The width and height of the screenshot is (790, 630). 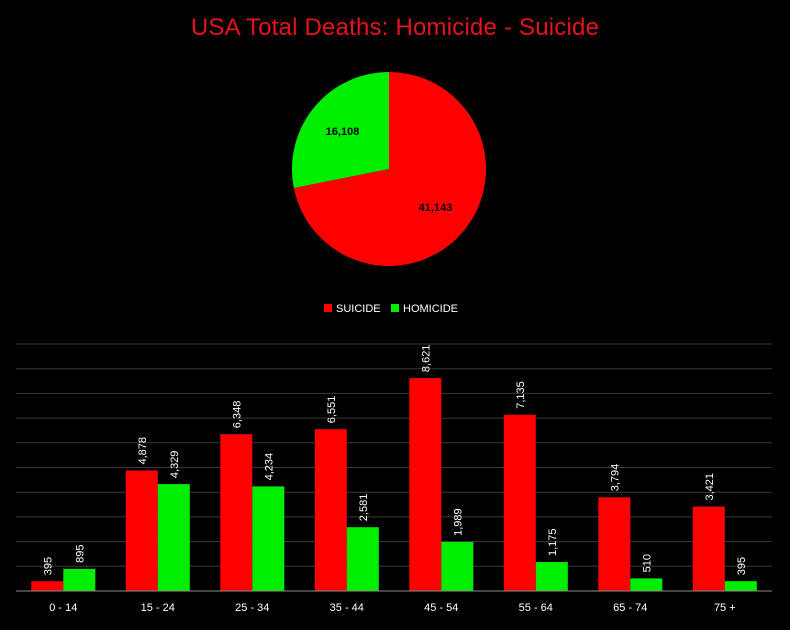 What do you see at coordinates (358, 309) in the screenshot?
I see `legend-suicide-label: SUICIDE` at bounding box center [358, 309].